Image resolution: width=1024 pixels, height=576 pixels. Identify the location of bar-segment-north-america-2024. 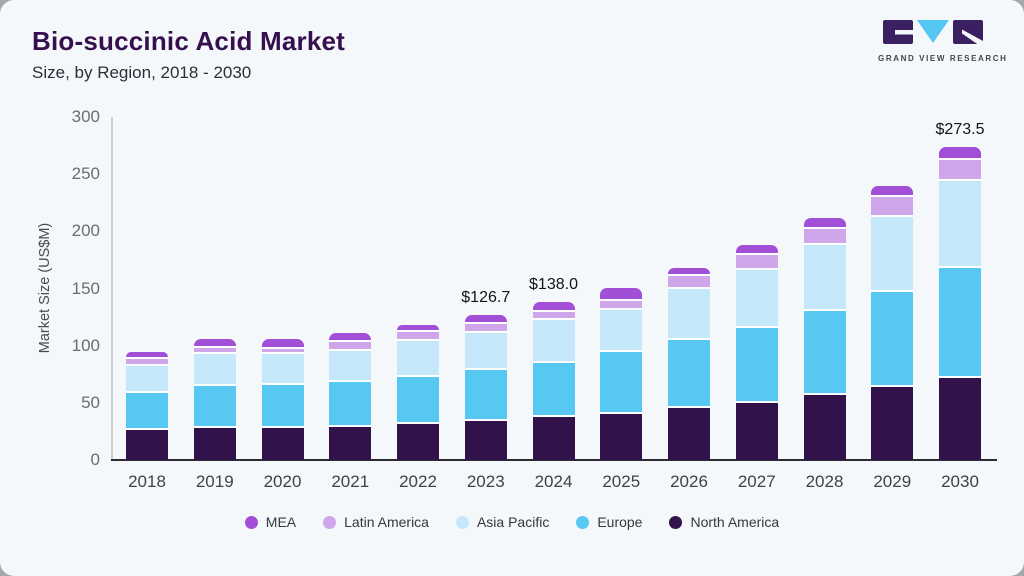
(553, 437).